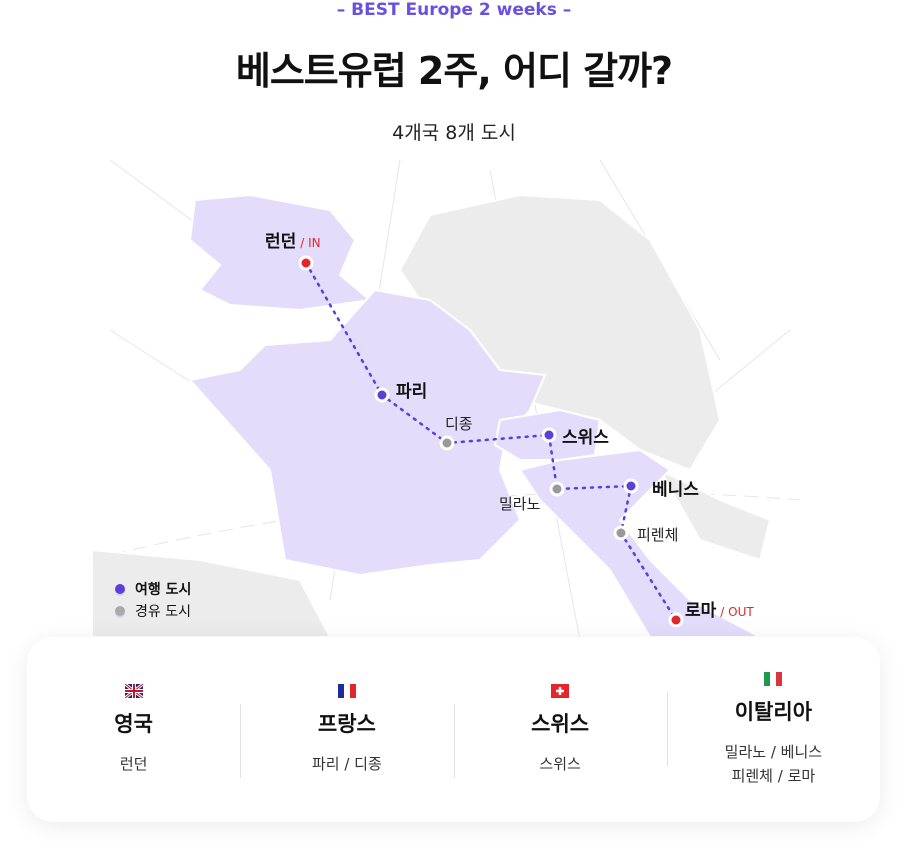  What do you see at coordinates (676, 620) in the screenshot?
I see `roma-marker` at bounding box center [676, 620].